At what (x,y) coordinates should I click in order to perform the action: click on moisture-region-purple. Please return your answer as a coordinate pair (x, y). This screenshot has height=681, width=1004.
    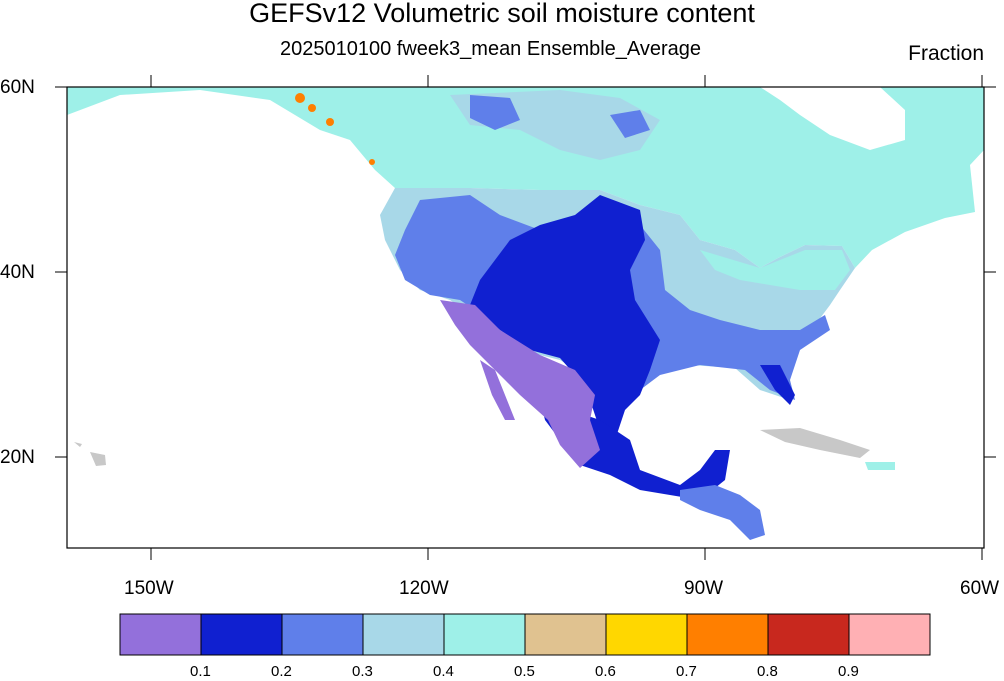
    Looking at the image, I should click on (520, 384).